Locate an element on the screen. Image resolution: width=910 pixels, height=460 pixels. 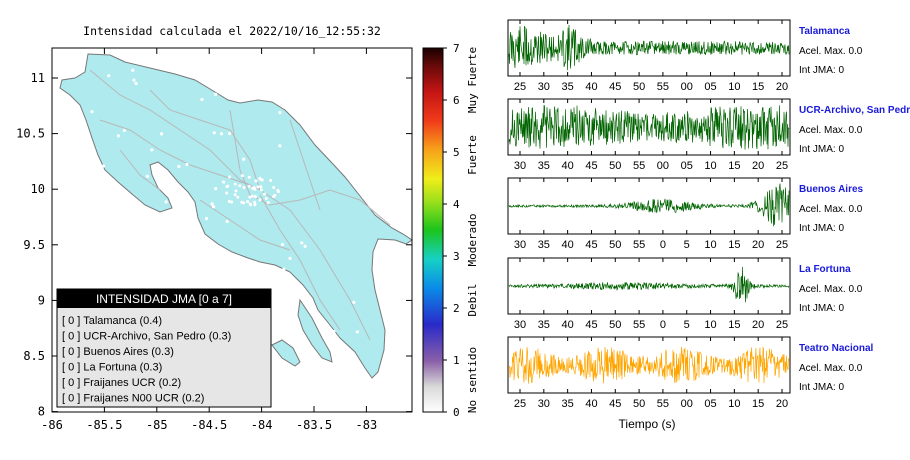
colorbar-category-label: Muy Fuerte is located at coordinates (472, 80).